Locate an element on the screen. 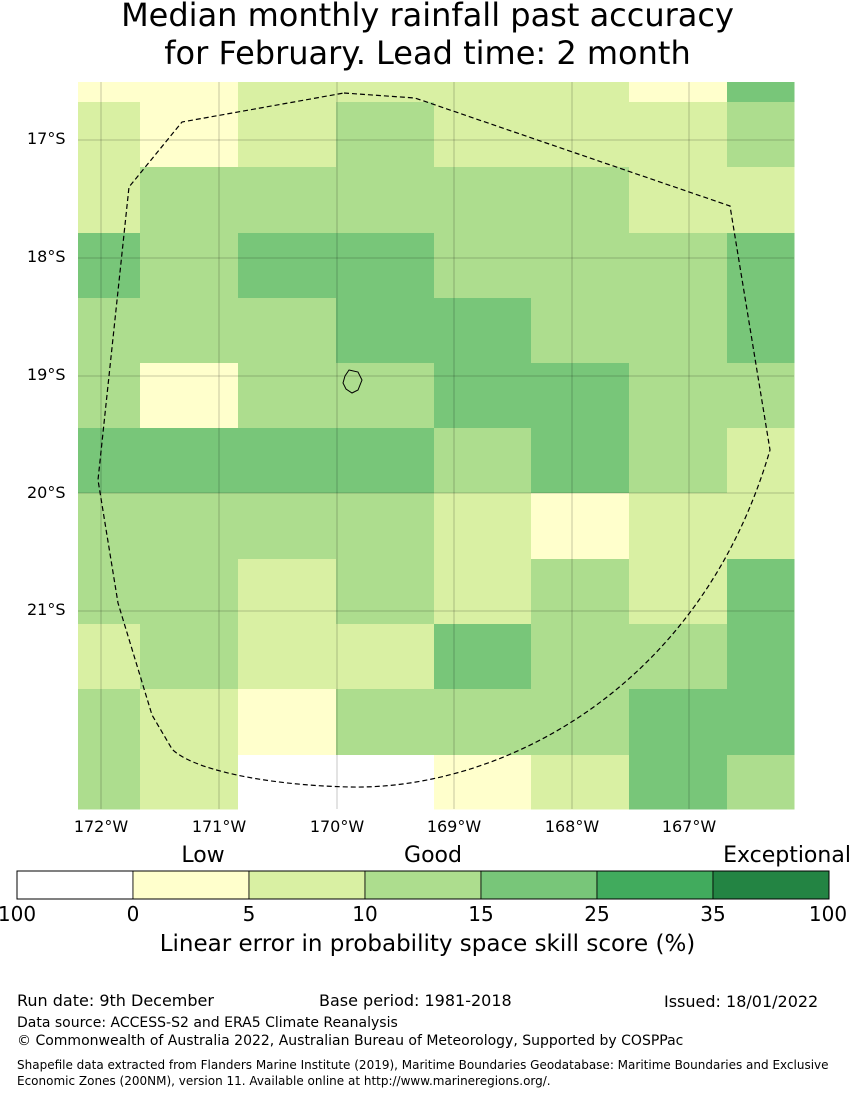 Image resolution: width=855 pixels, height=1095 pixels. issued-date: Issued: 18/01/2022 is located at coordinates (741, 1001).